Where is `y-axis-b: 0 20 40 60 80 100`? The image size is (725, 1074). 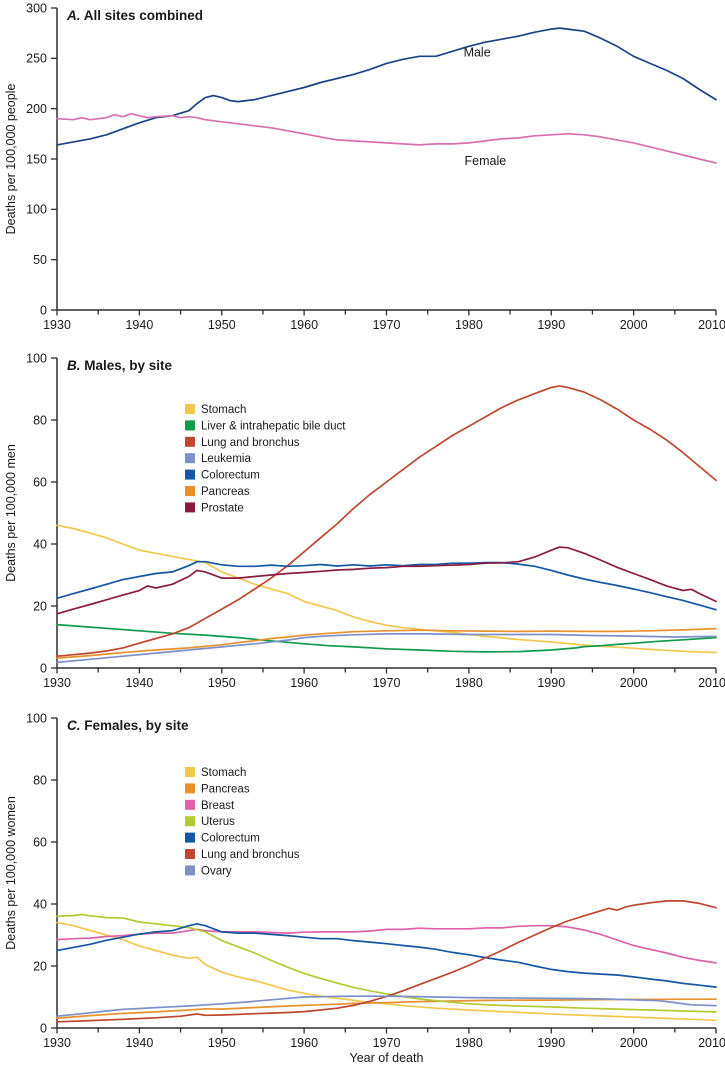 y-axis-b: 0 20 40 60 80 100 is located at coordinates (41, 513).